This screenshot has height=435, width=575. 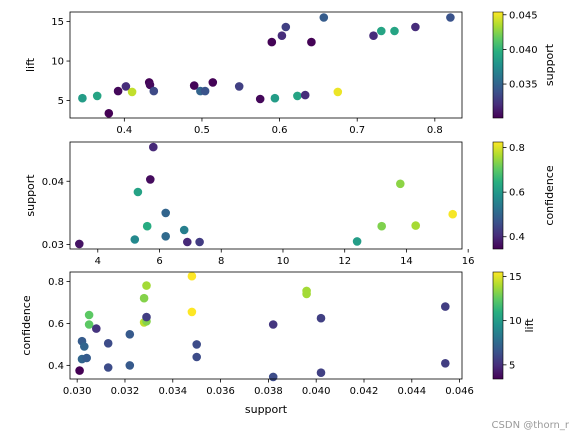 What do you see at coordinates (268, 391) in the screenshot?
I see `x-tick-label: 0.038` at bounding box center [268, 391].